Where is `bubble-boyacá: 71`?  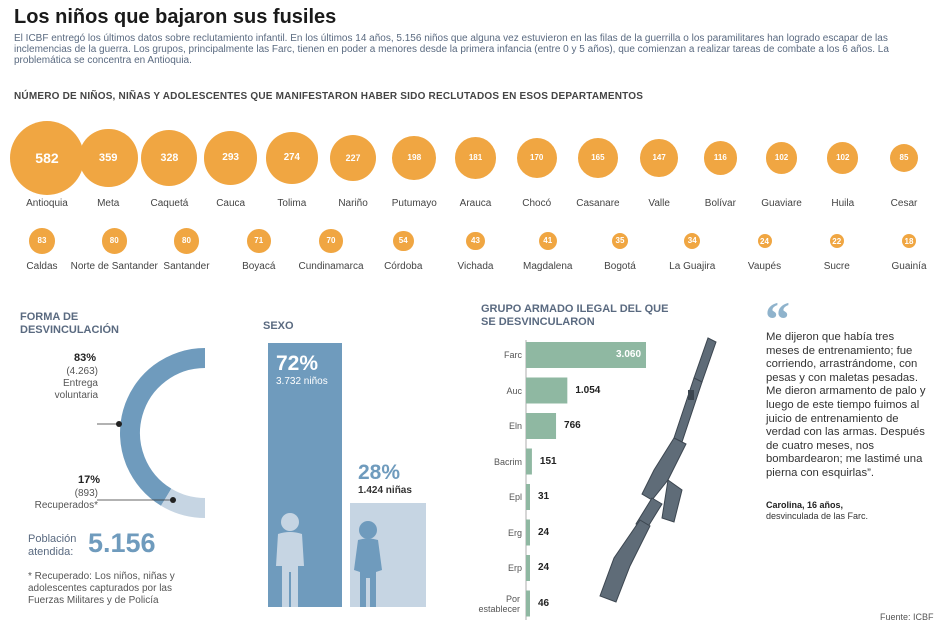
bubble-boyacá: 71 is located at coordinates (258, 241).